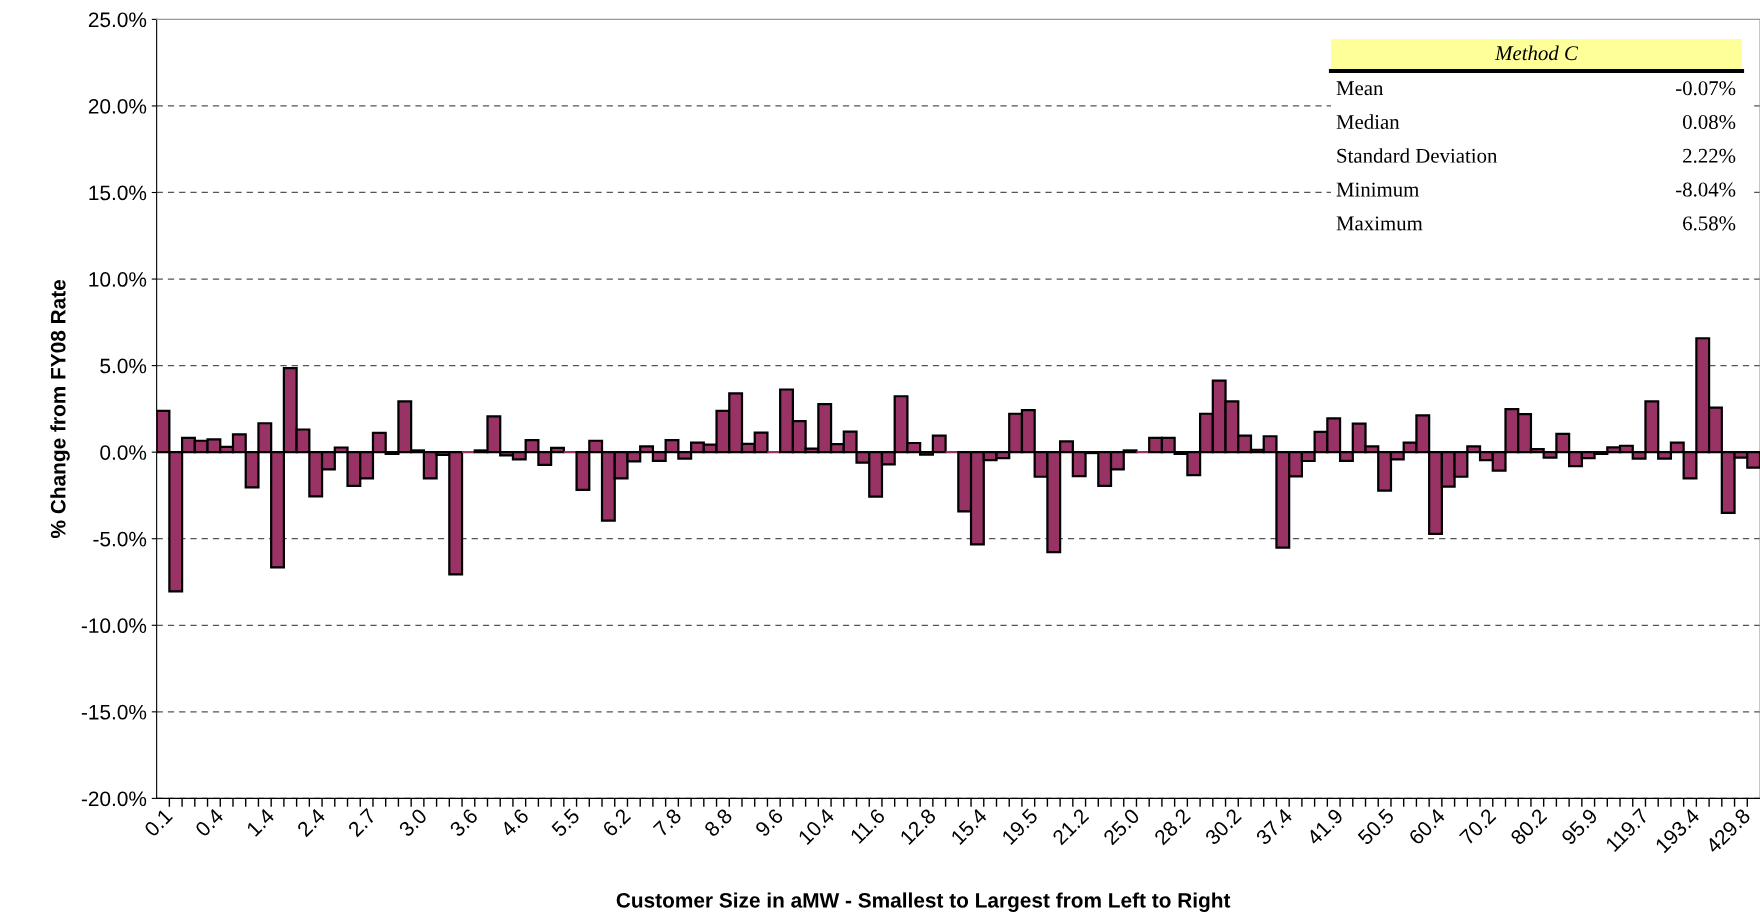 The image size is (1760, 923). What do you see at coordinates (118, 279) in the screenshot?
I see `y-tick-label: 10.0%` at bounding box center [118, 279].